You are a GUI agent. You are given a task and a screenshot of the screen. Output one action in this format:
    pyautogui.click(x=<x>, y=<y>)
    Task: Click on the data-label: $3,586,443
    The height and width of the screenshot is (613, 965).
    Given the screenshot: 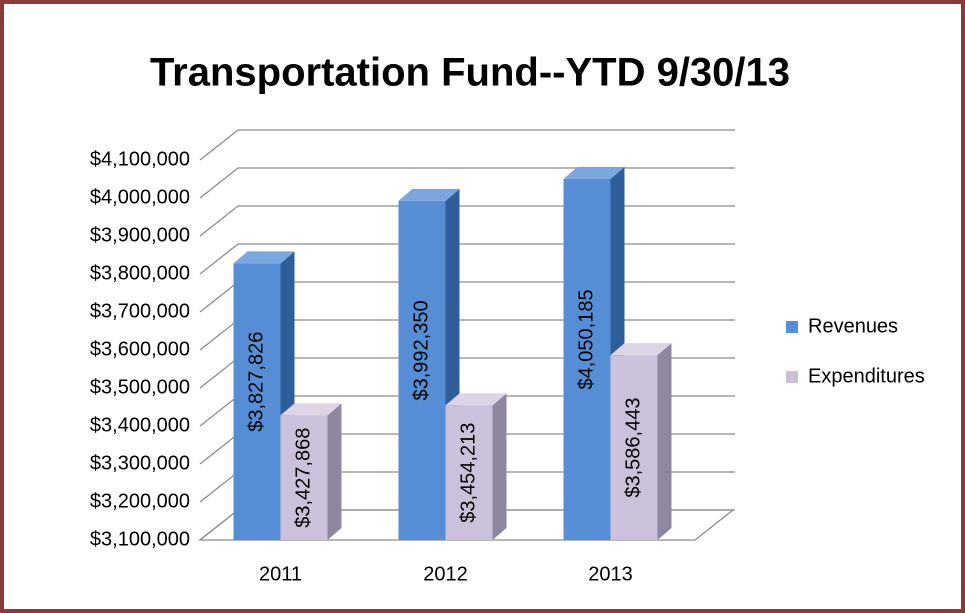 What is the action you would take?
    pyautogui.click(x=633, y=448)
    